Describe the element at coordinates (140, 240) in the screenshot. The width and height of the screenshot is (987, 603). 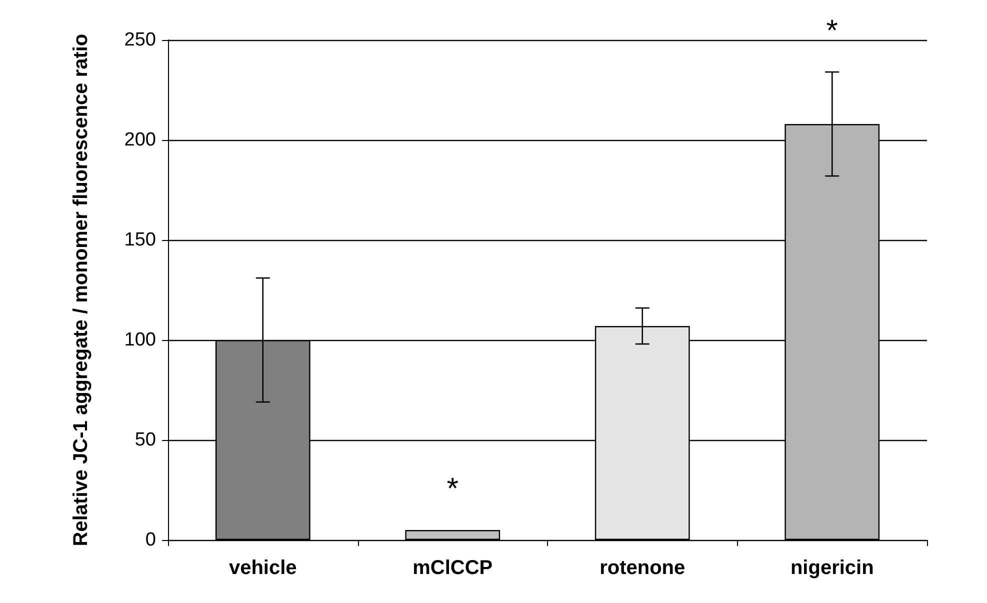
I see `y-tick-label: 150` at that location.